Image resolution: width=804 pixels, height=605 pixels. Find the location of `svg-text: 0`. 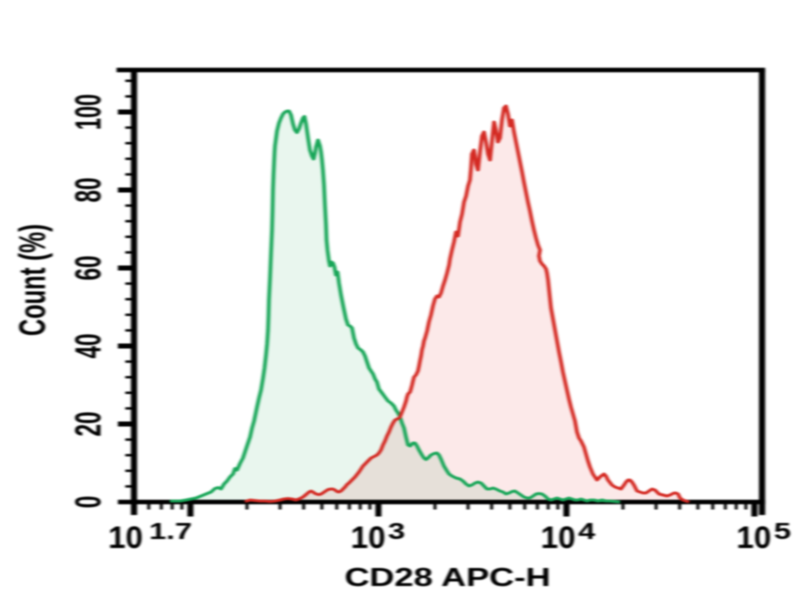

svg-text: 0 is located at coordinates (88, 502).